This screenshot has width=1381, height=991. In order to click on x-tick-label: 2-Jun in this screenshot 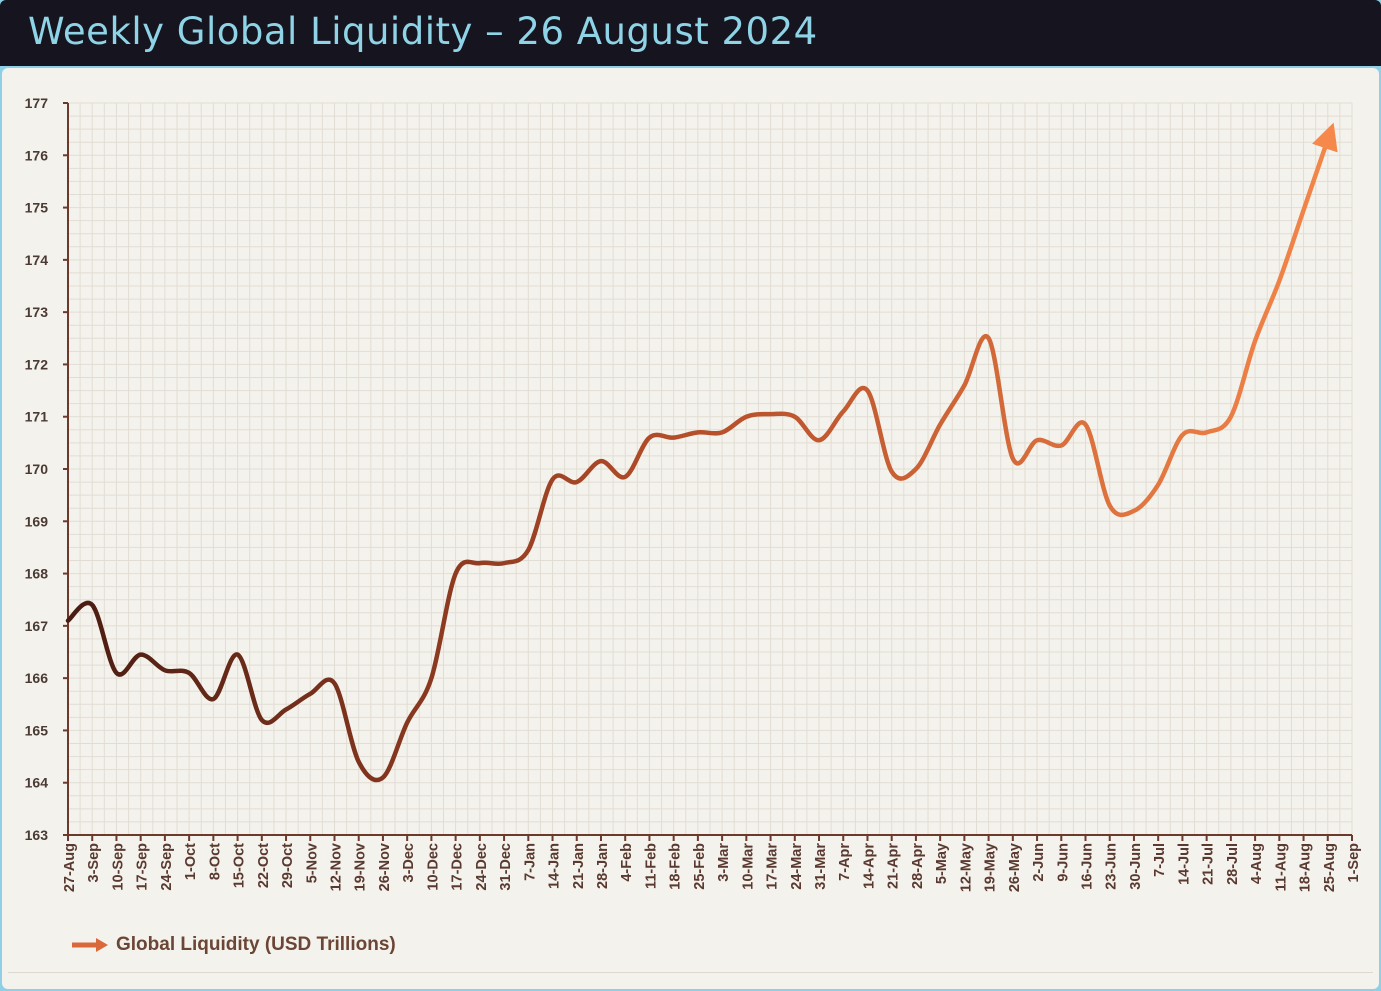, I will do `click(1039, 862)`.